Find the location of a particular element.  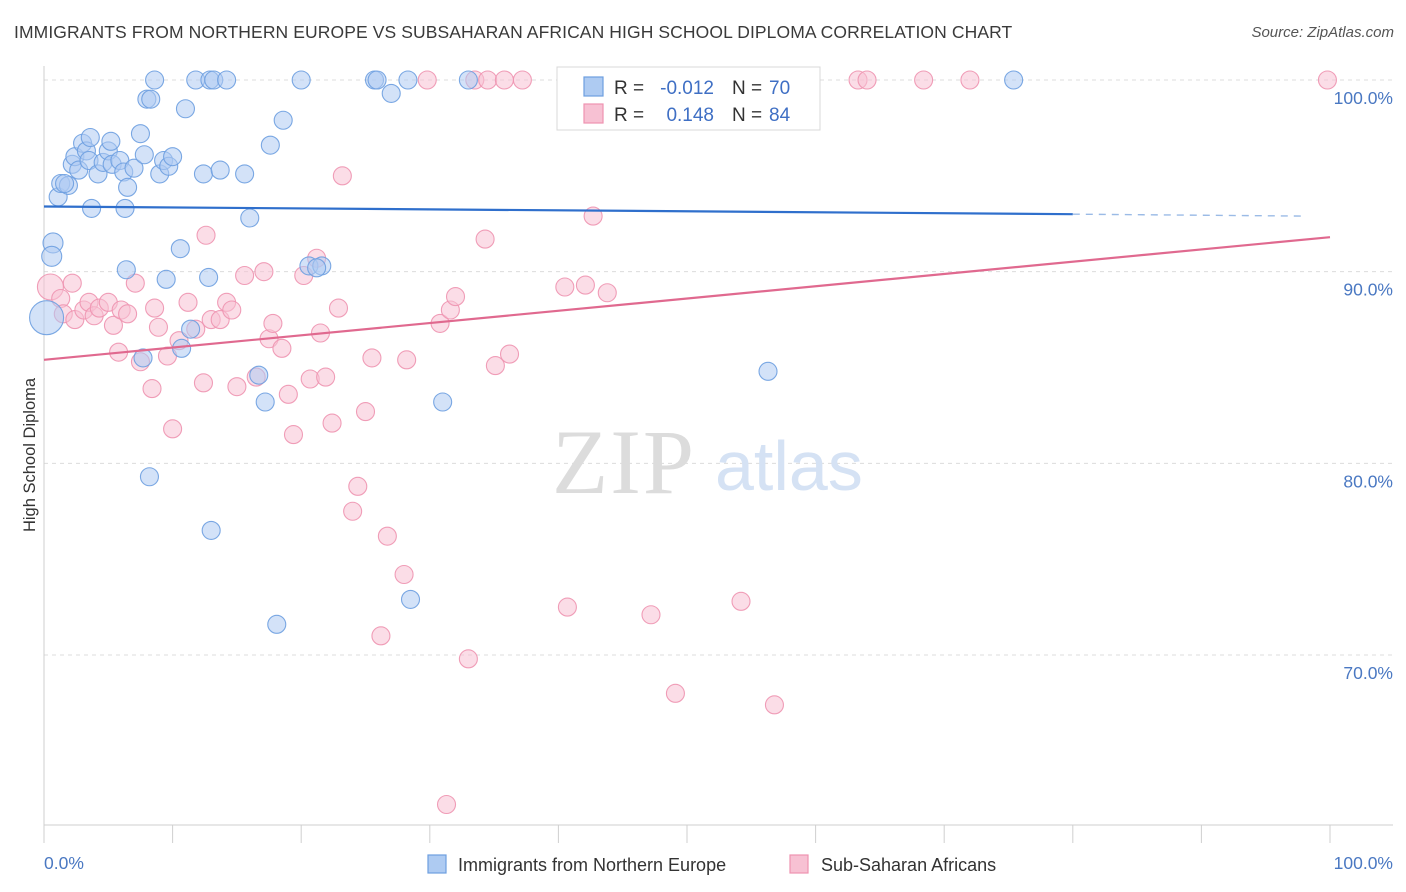

legend-r-label-pink: R = is located at coordinates (629, 115).